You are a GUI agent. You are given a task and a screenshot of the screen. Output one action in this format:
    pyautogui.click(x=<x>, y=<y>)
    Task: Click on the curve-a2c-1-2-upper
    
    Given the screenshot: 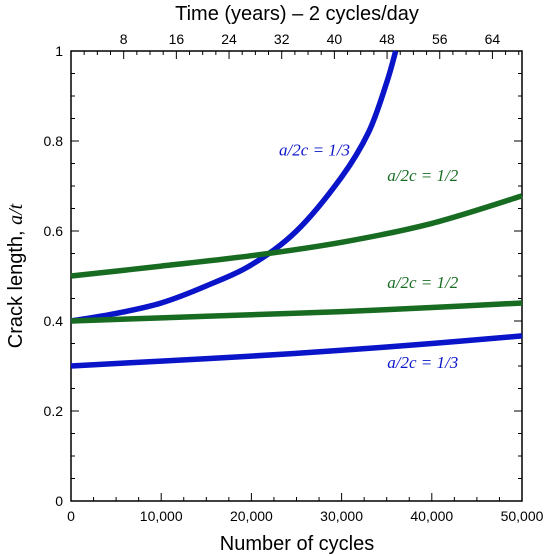 What is the action you would take?
    pyautogui.click(x=296, y=236)
    